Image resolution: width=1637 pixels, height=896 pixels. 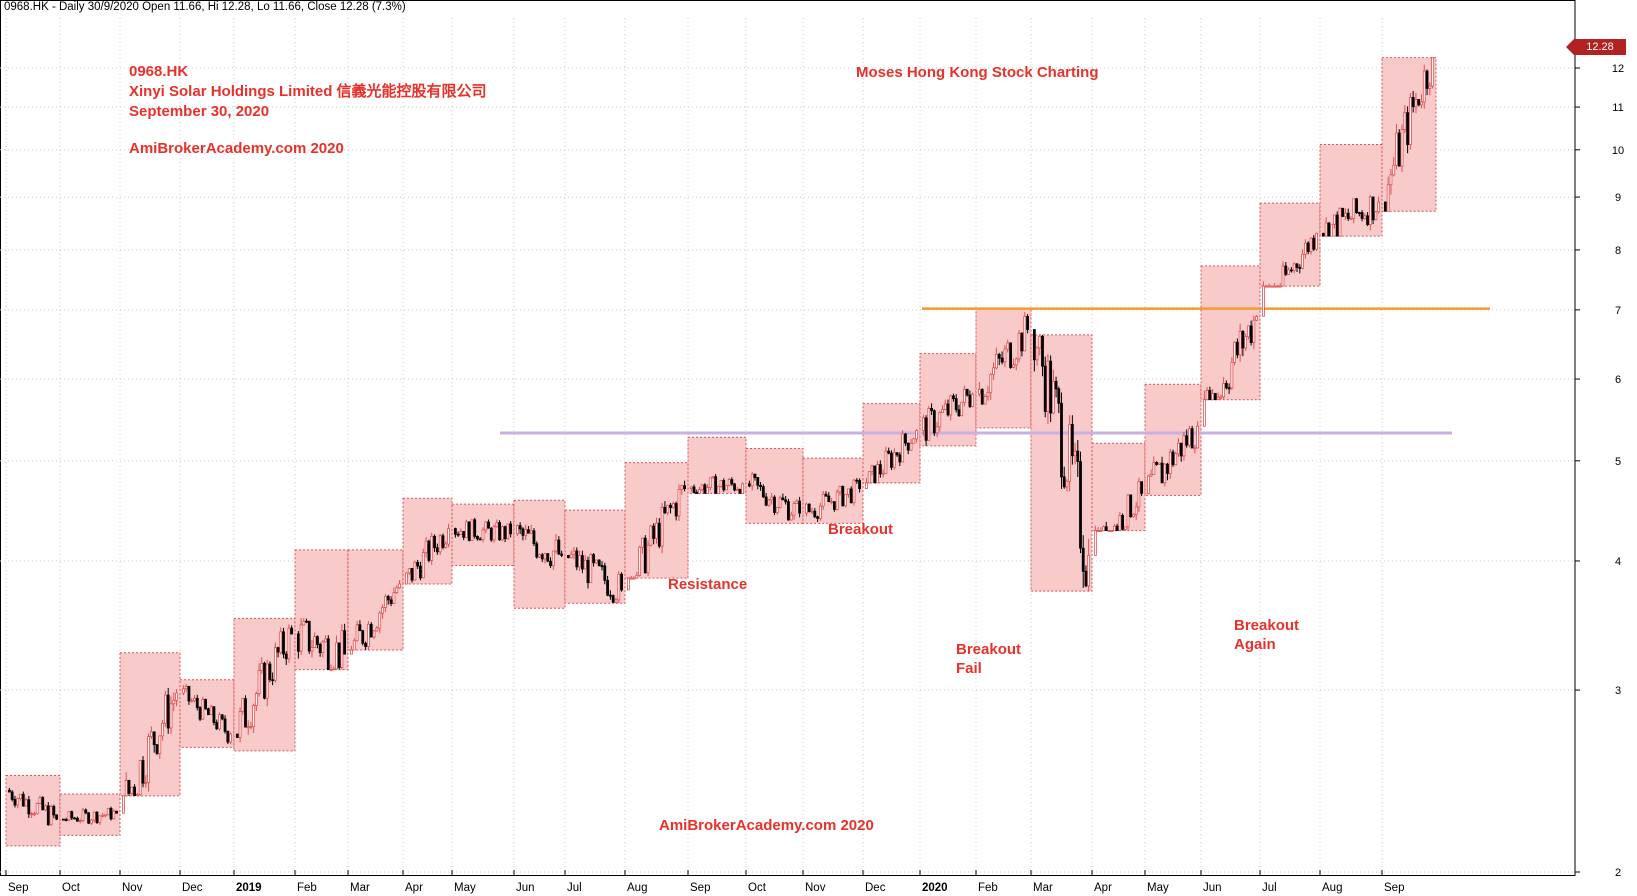 I want to click on x-tick-label: Sep, so click(x=700, y=888).